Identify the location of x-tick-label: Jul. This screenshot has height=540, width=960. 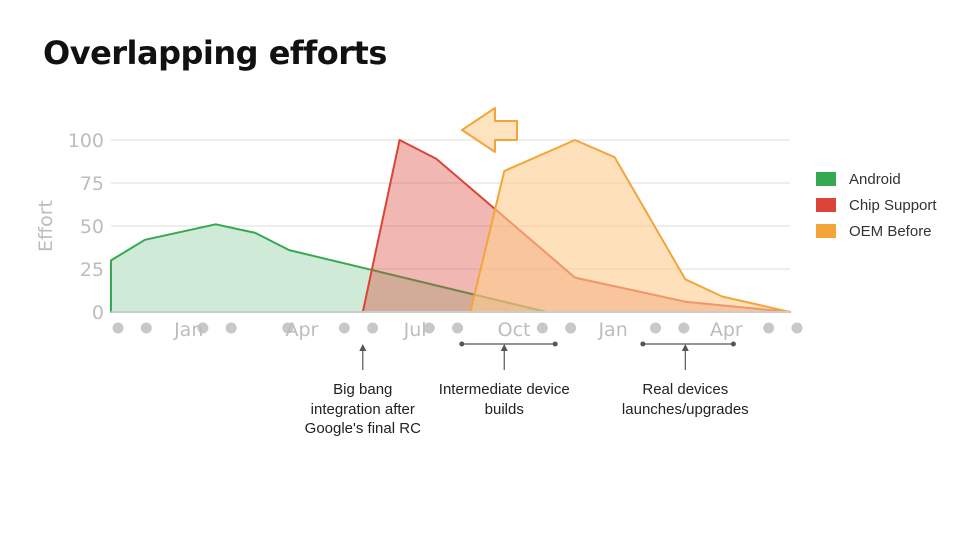
(415, 330).